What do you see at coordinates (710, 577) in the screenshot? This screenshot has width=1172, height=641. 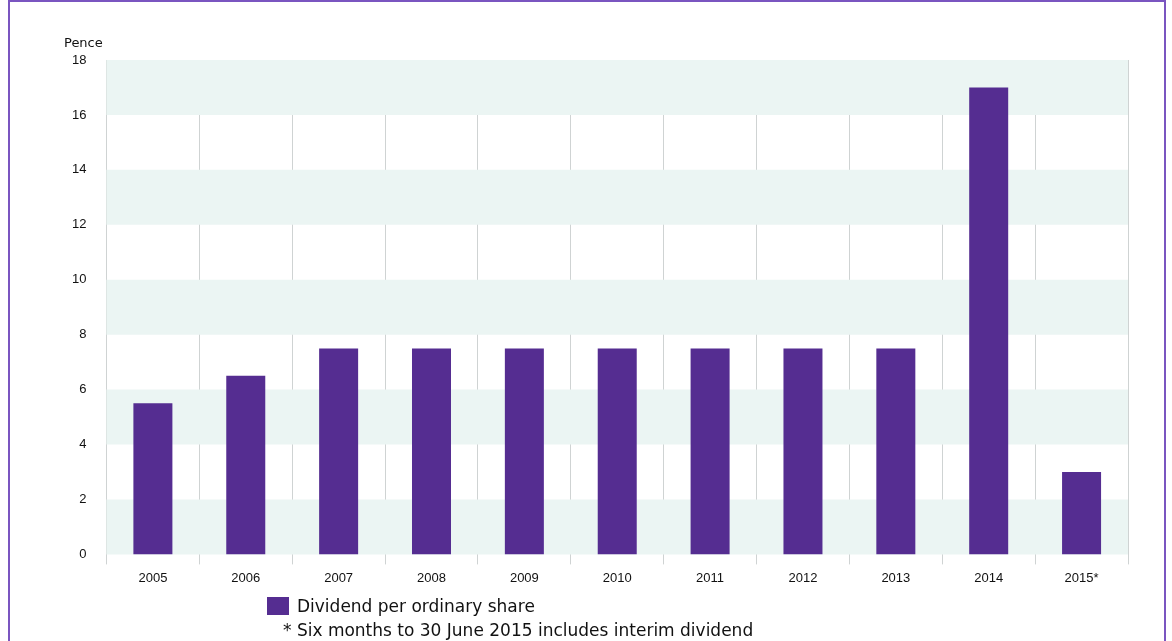 I see `x-tick-label: 2011` at bounding box center [710, 577].